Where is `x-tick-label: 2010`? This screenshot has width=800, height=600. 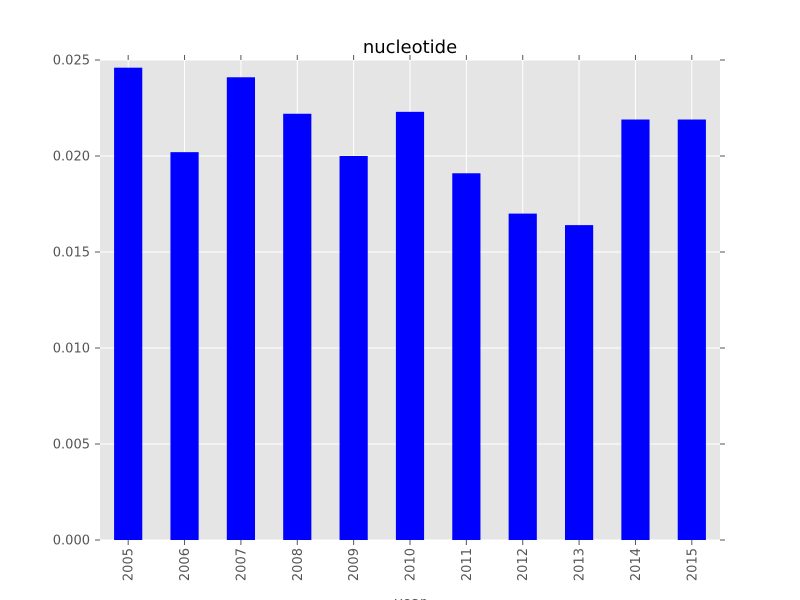
x-tick-label: 2010 is located at coordinates (411, 564).